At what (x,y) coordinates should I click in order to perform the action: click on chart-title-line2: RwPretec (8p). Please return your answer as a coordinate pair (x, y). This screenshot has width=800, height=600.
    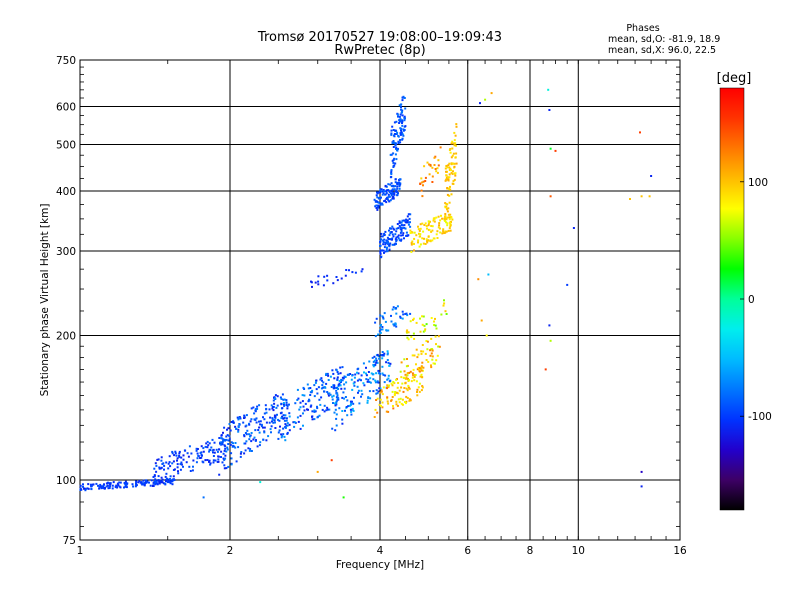
    Looking at the image, I should click on (379, 50).